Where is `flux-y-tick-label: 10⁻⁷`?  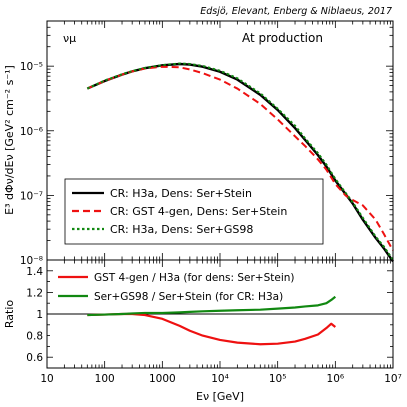 flux-y-tick-label: 10⁻⁷ is located at coordinates (31, 196).